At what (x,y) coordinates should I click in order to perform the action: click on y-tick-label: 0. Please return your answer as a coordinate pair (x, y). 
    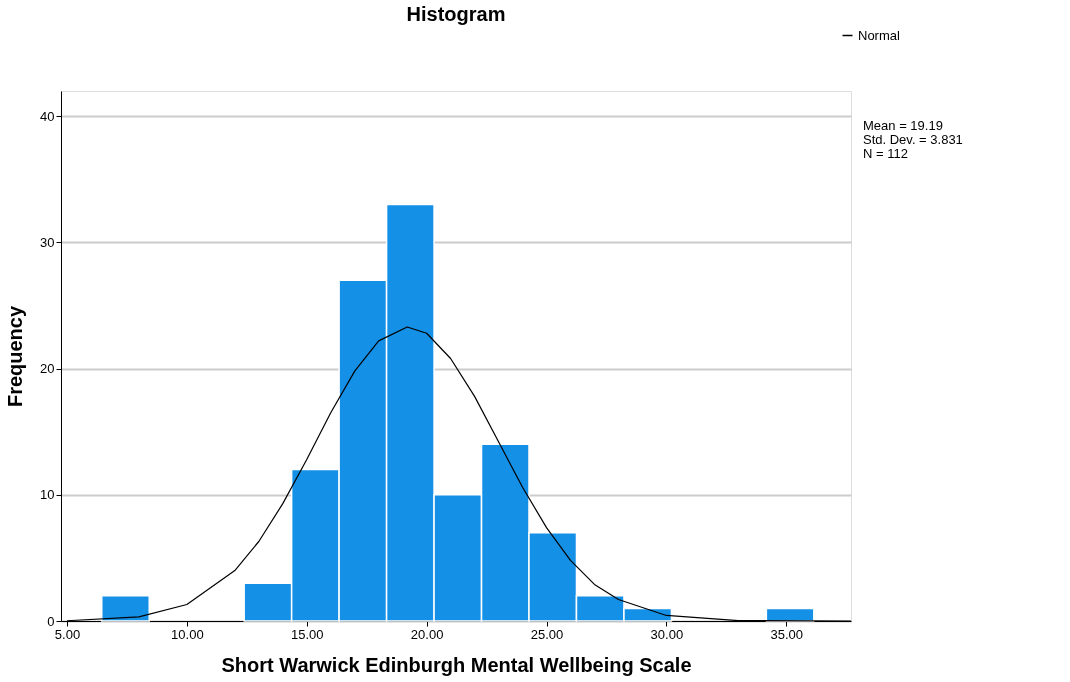
    Looking at the image, I should click on (51, 621).